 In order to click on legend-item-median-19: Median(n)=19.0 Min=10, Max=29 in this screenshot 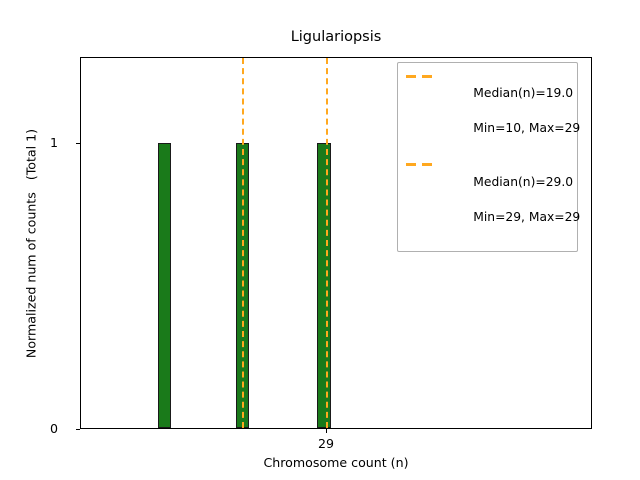, I will do `click(492, 111)`.